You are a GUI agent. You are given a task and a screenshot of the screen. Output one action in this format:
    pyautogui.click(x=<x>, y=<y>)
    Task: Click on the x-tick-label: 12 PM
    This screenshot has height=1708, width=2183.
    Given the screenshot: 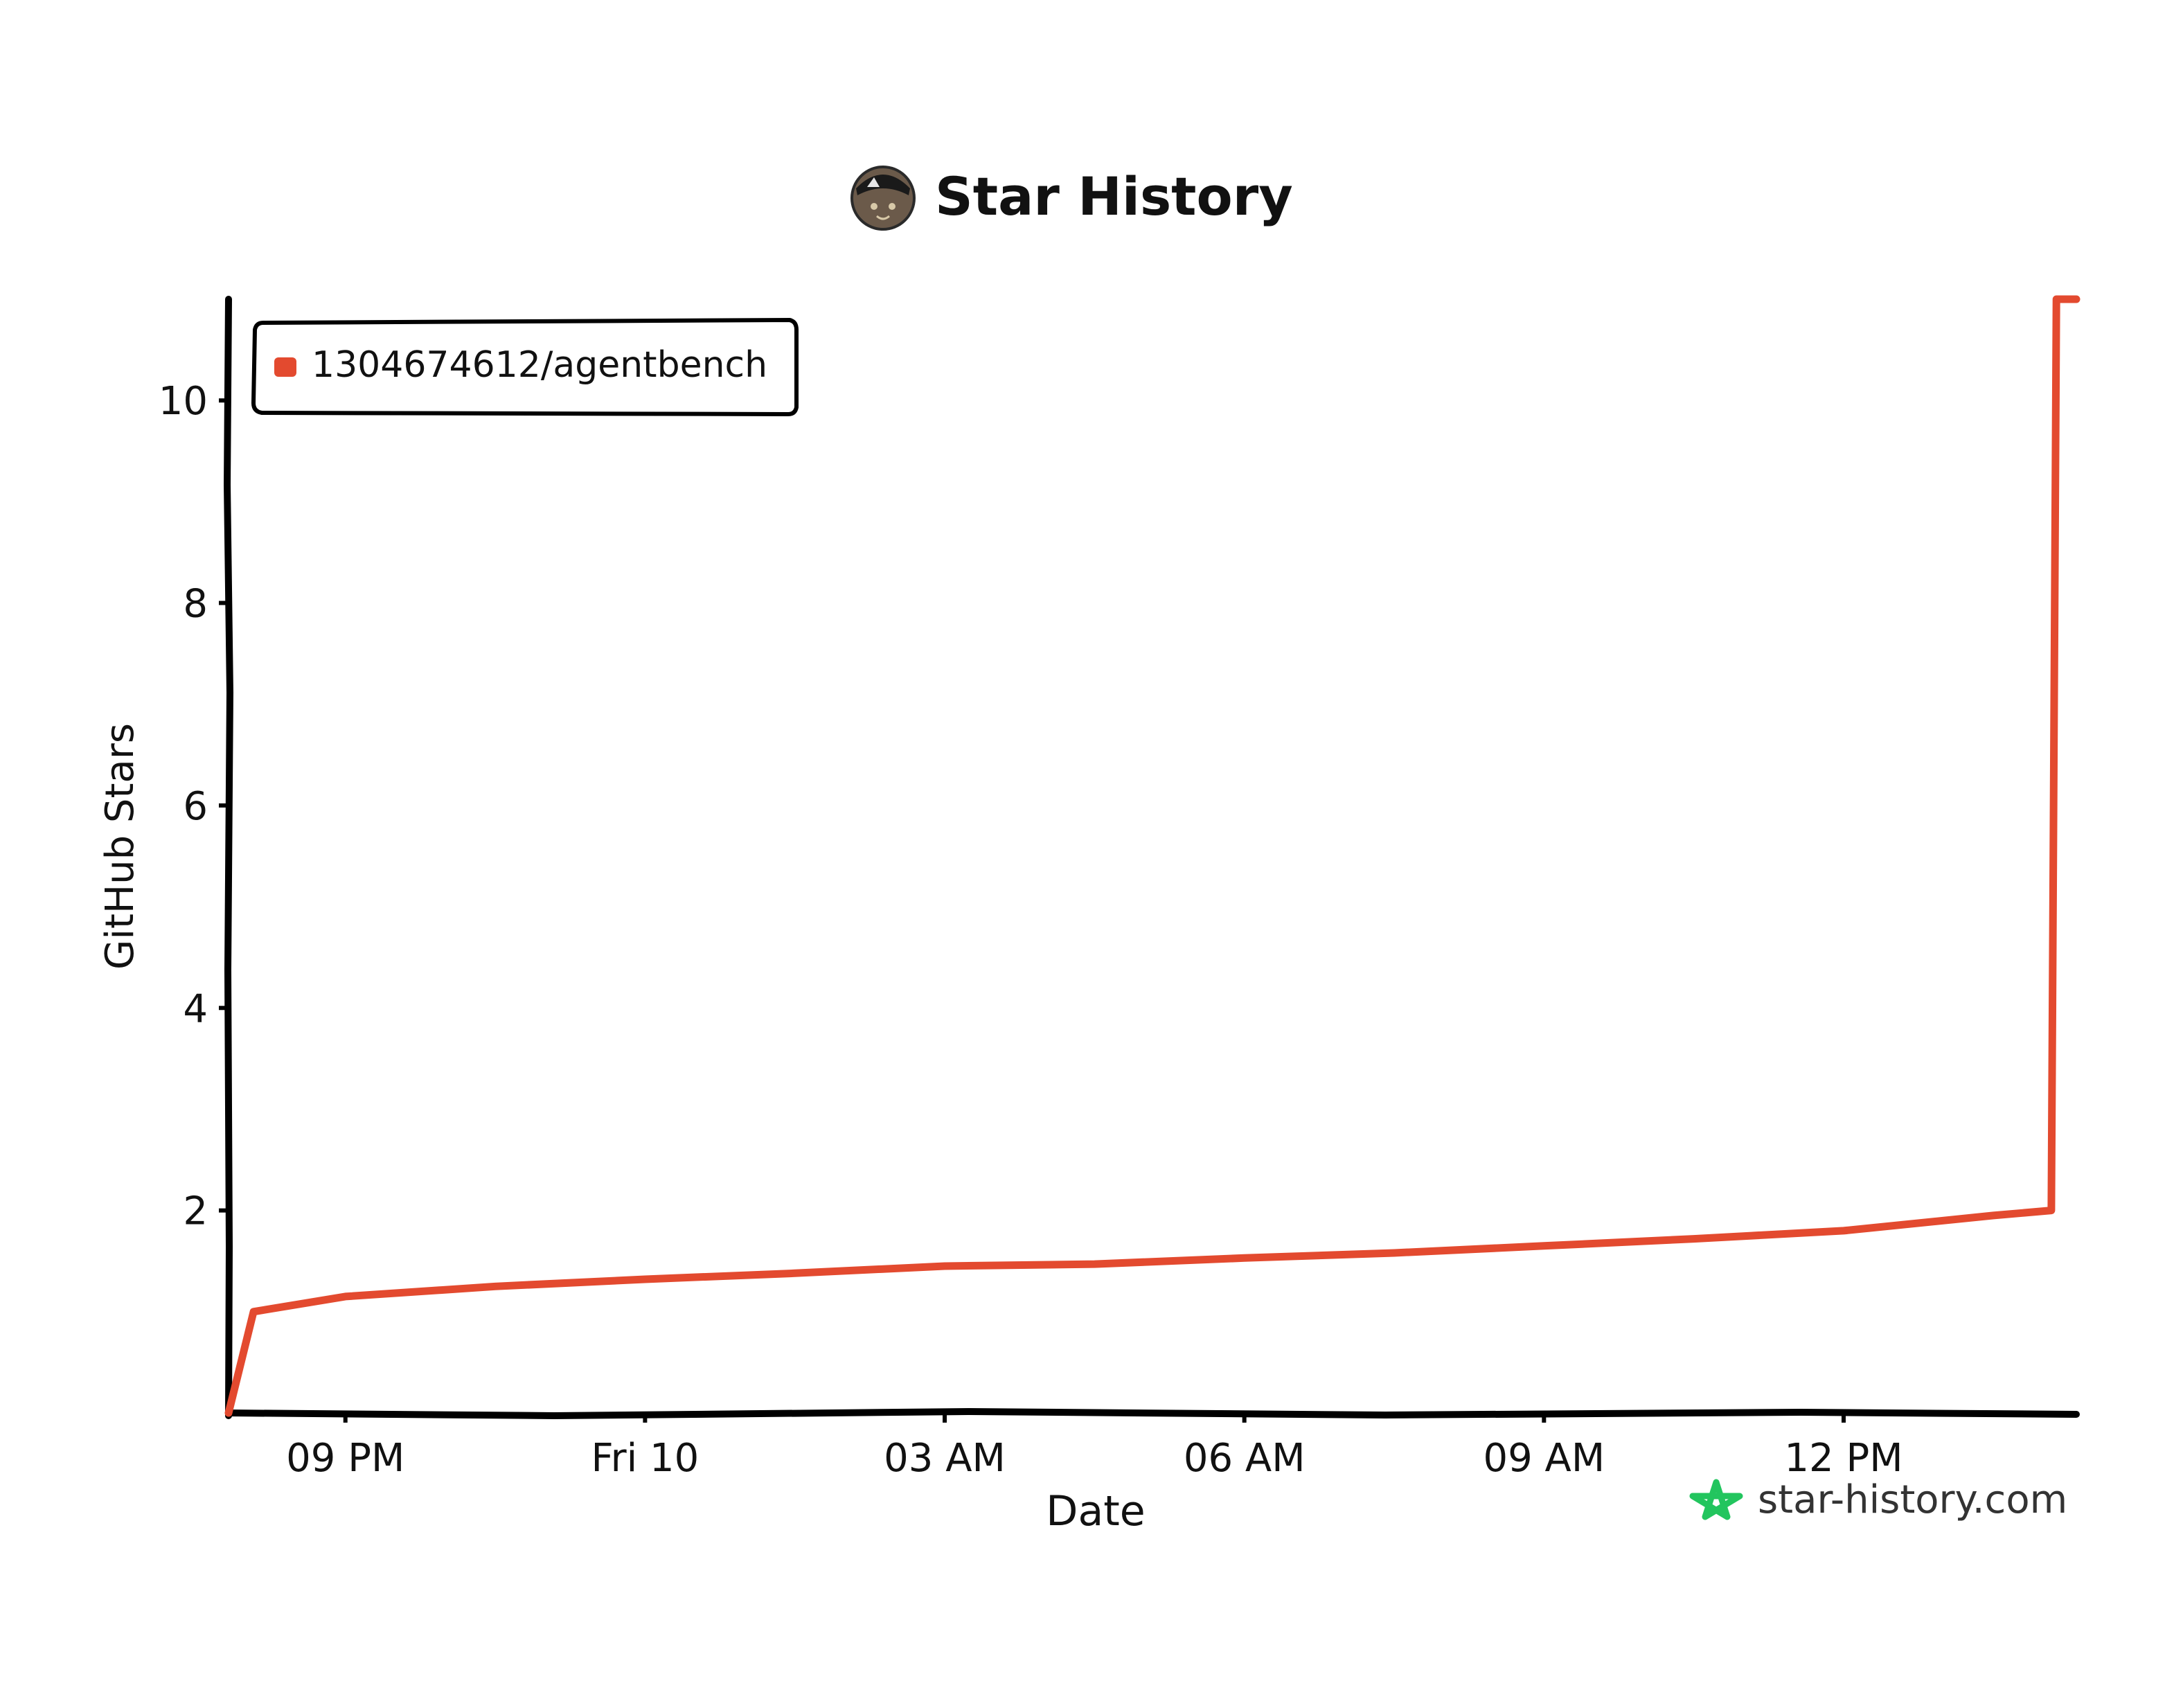 What is the action you would take?
    pyautogui.click(x=1843, y=1458)
    